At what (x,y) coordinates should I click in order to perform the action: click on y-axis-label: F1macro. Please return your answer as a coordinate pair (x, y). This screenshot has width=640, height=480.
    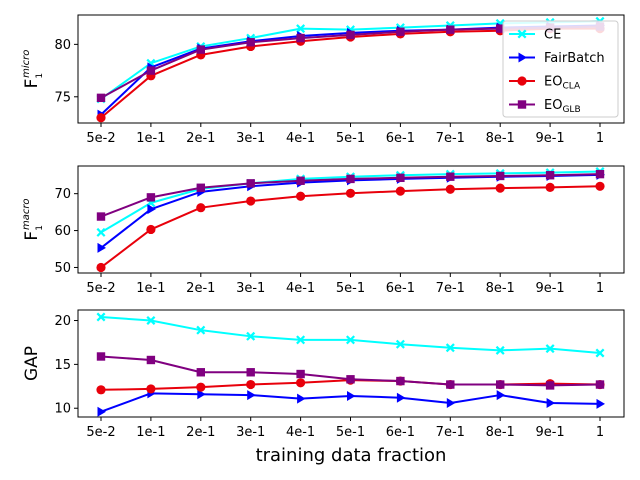
    Looking at the image, I should click on (33, 219).